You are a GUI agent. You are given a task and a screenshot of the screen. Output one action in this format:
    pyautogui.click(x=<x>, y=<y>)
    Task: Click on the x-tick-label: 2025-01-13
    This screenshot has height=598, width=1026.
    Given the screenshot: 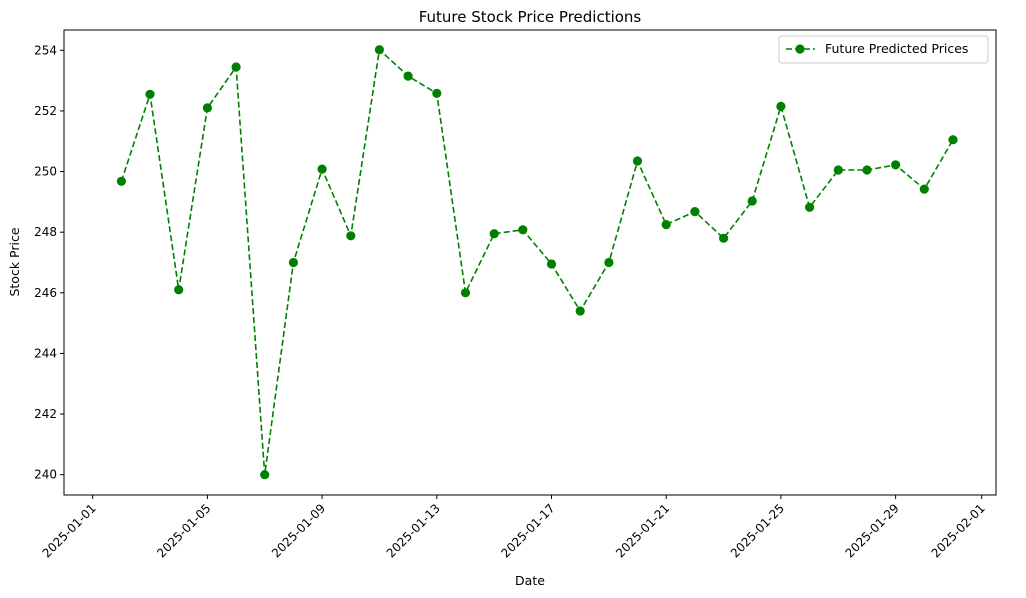 What is the action you would take?
    pyautogui.click(x=413, y=530)
    